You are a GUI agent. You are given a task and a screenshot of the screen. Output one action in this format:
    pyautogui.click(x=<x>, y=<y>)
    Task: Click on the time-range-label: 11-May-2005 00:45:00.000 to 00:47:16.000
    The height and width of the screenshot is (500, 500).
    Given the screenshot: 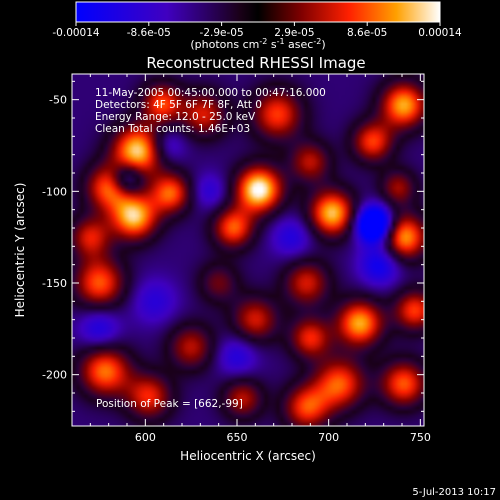 What is the action you would take?
    pyautogui.click(x=210, y=93)
    